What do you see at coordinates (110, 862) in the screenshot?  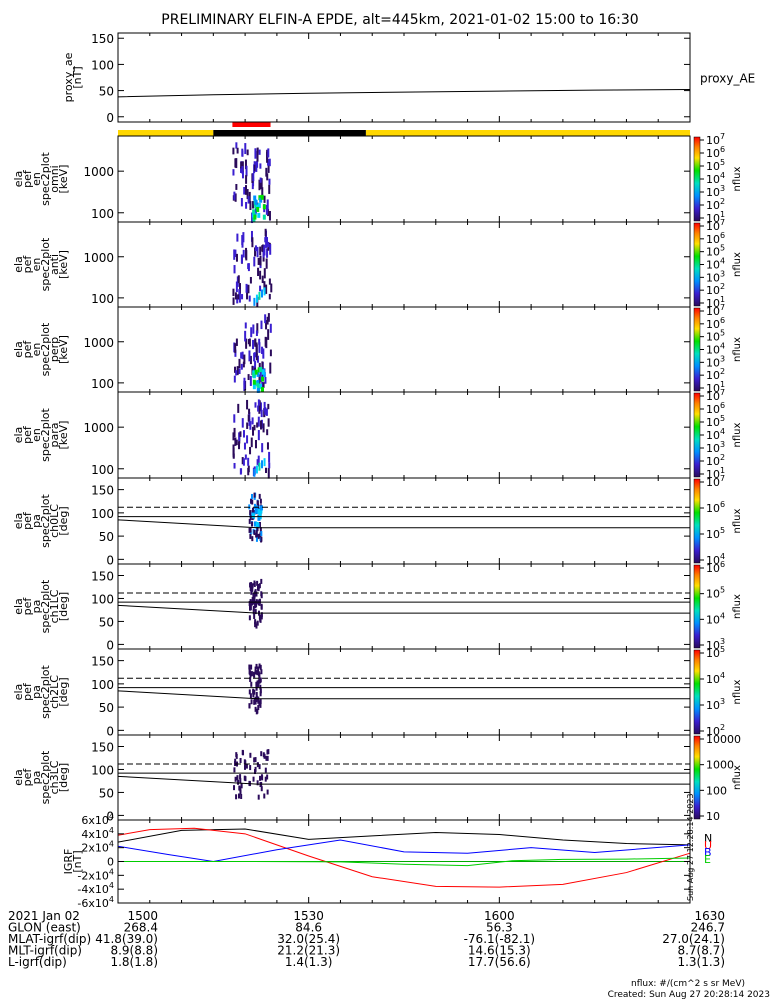 I see `y-tick-label: 0` at bounding box center [110, 862].